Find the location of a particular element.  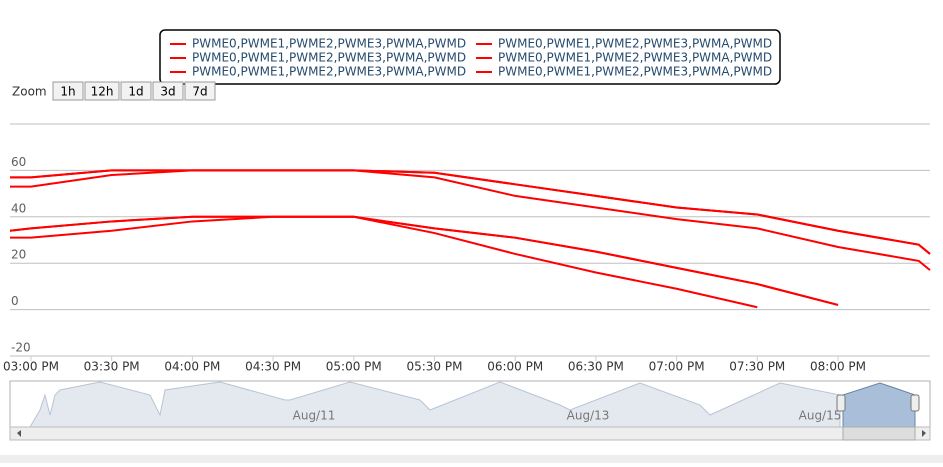

zoom-button-label: 1h is located at coordinates (67, 92).